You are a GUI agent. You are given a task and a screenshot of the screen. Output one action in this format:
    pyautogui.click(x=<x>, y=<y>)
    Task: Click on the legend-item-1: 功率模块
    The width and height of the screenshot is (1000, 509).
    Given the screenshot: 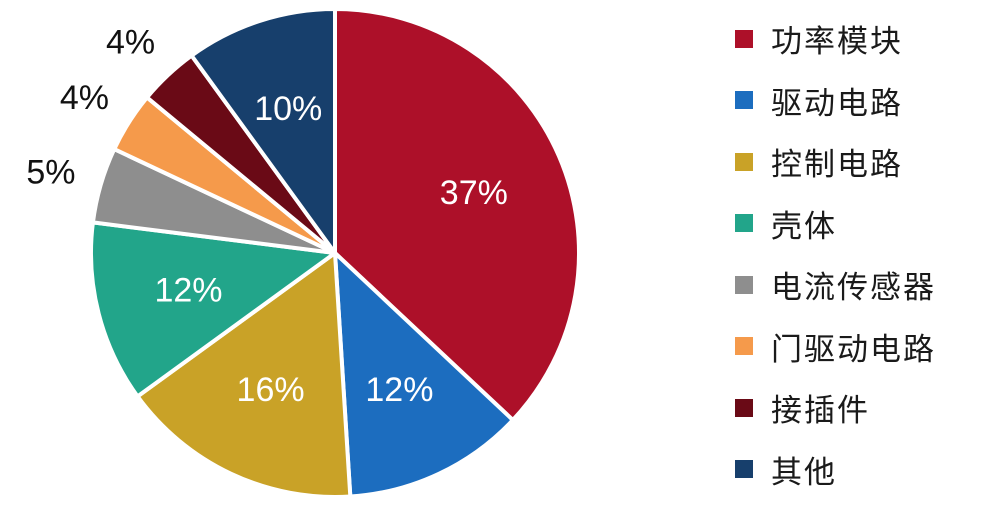 What is the action you would take?
    pyautogui.click(x=867, y=39)
    